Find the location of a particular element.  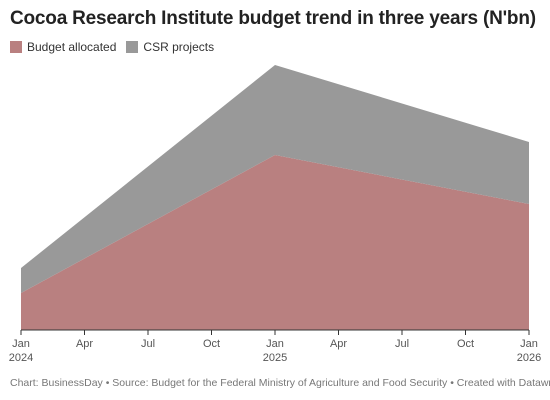

legend-item: CSR projects is located at coordinates (170, 47).